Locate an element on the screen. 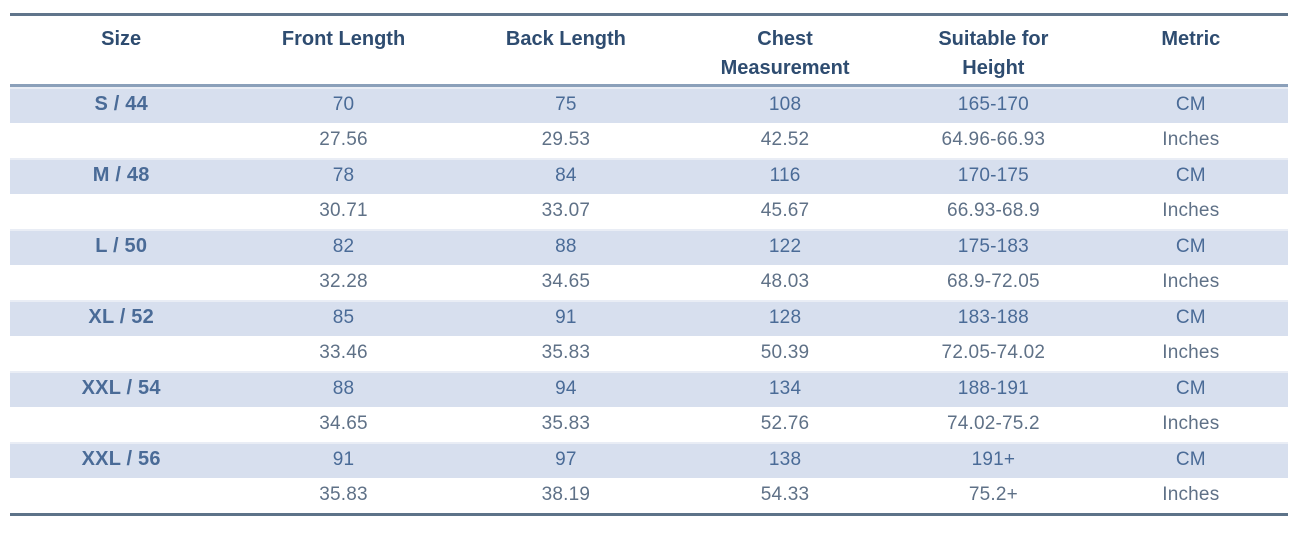 The image size is (1296, 533). cell-height: 188-191 is located at coordinates (993, 388).